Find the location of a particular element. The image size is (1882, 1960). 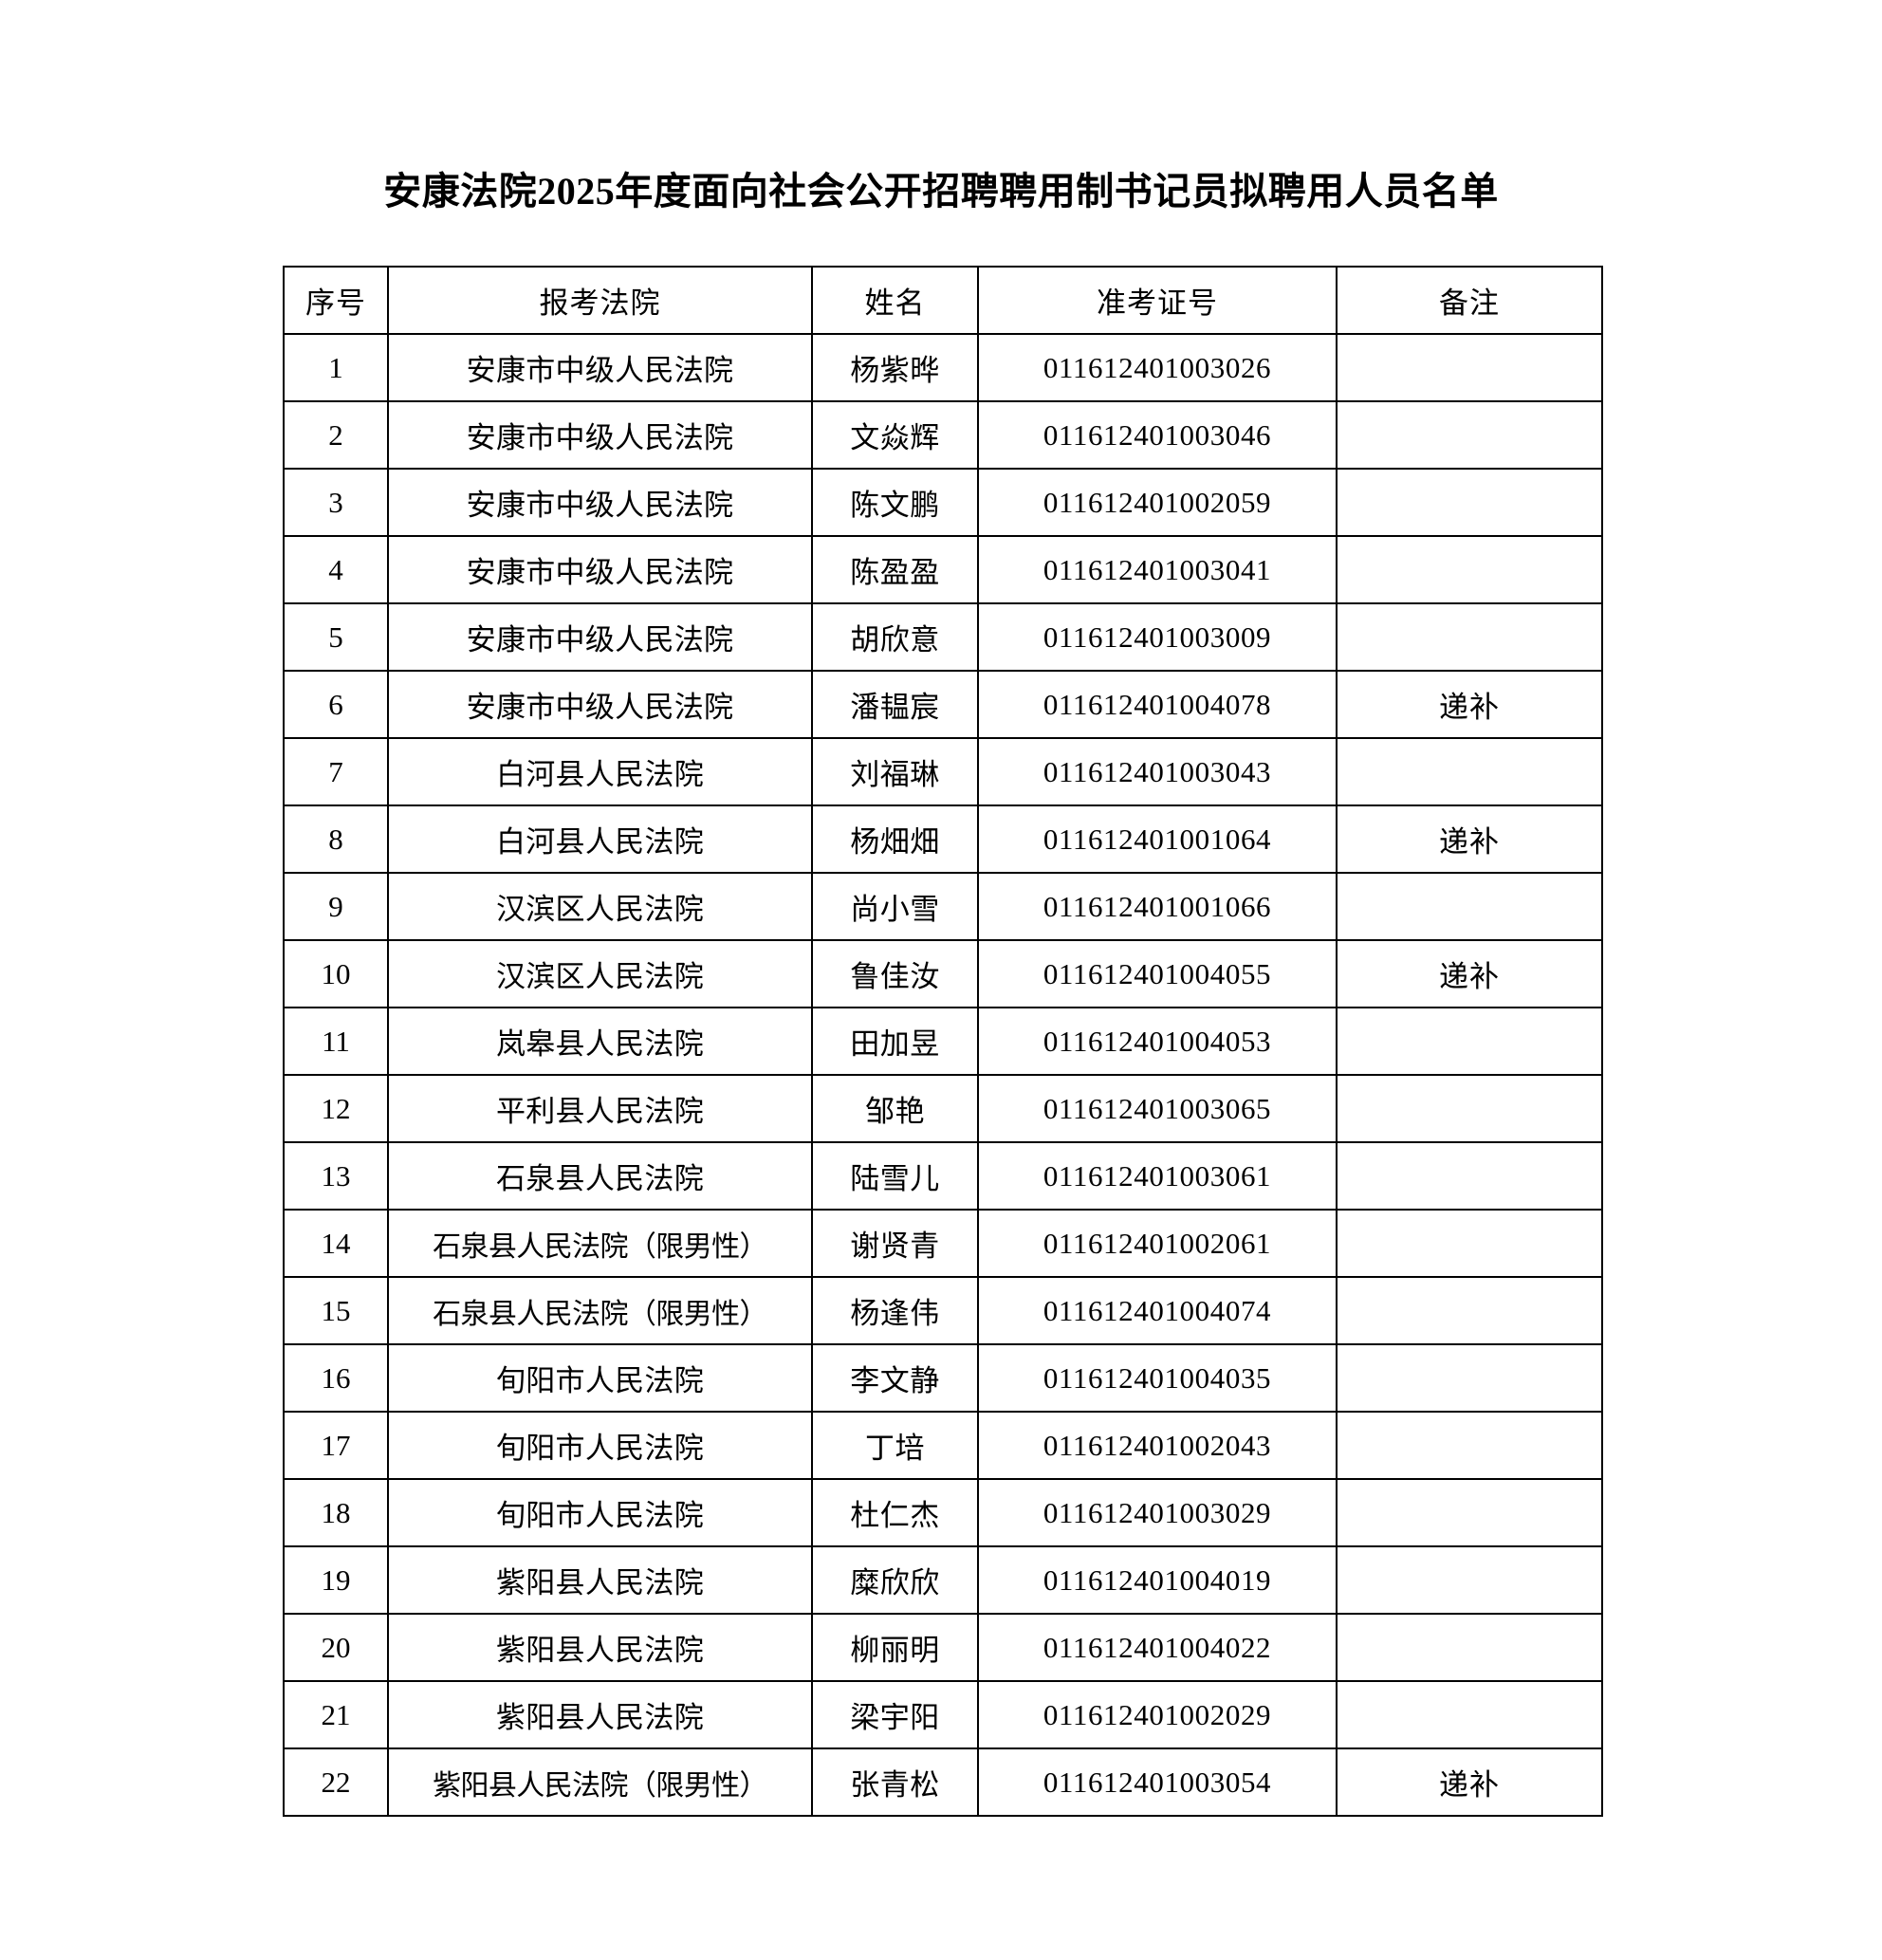

table-row: 22 紫阳县人民法院（限男性） 张青松 011612401003054 递补 is located at coordinates (943, 1782).